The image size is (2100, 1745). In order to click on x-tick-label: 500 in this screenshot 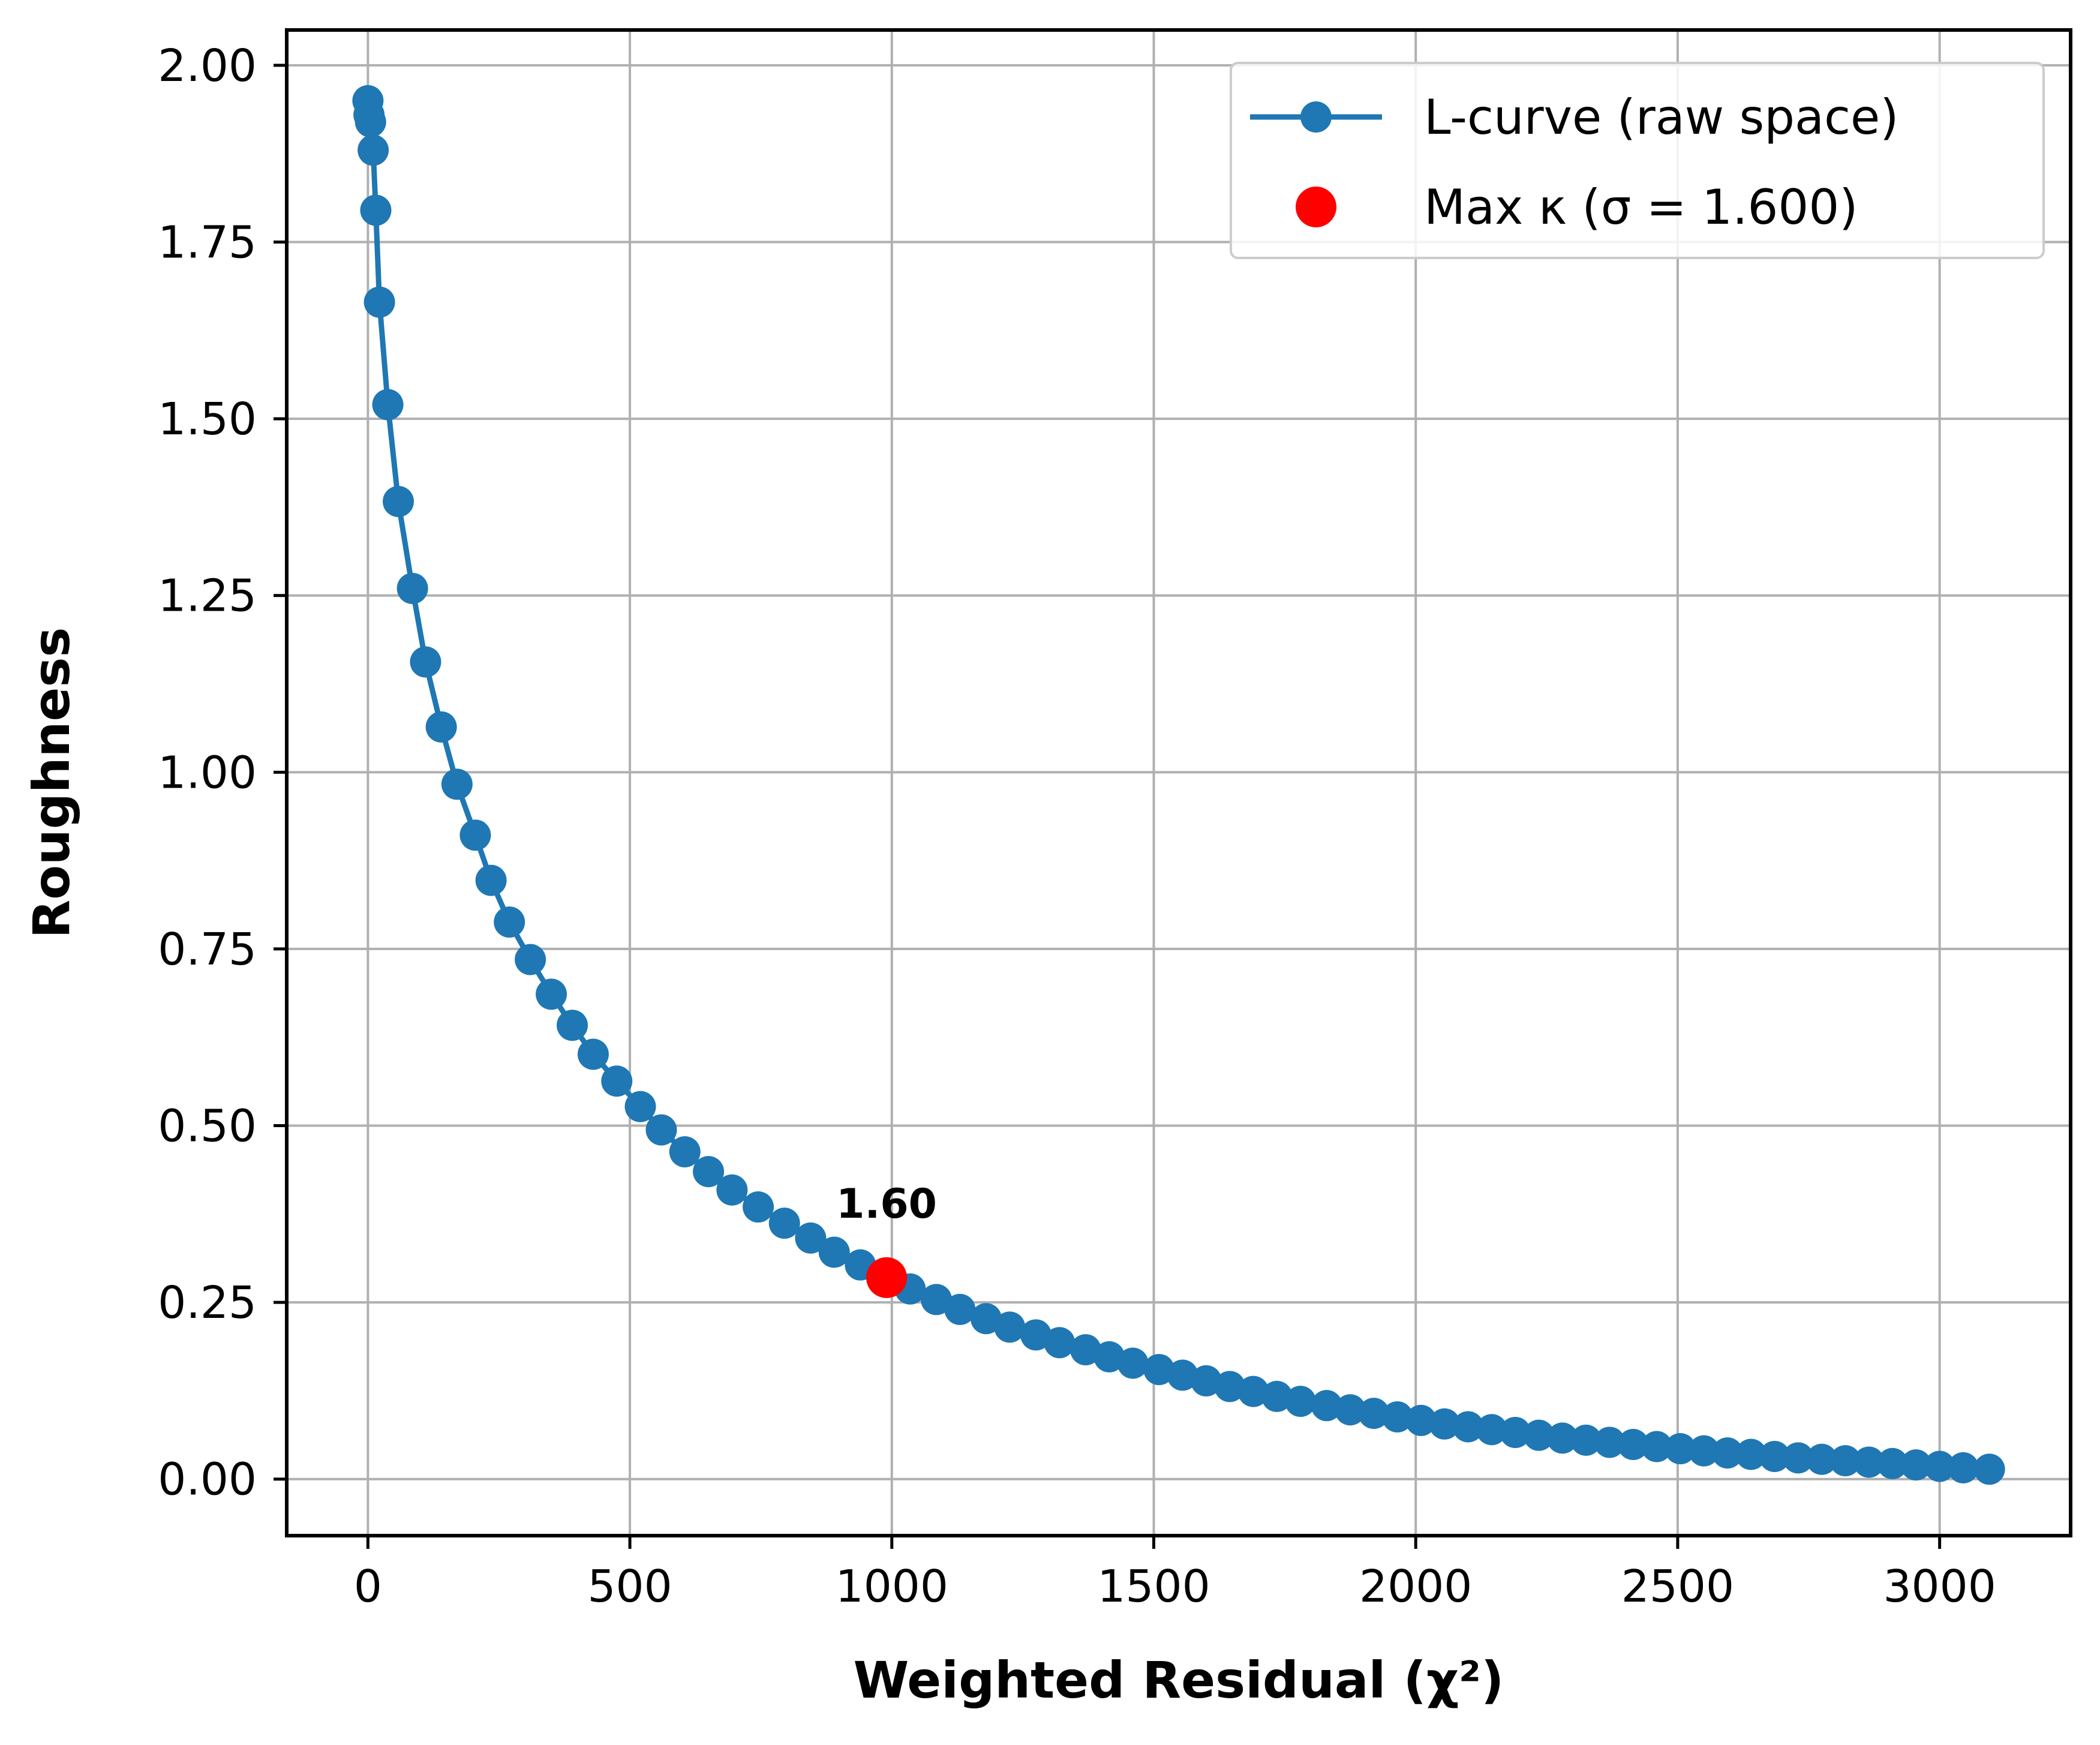, I will do `click(629, 1586)`.